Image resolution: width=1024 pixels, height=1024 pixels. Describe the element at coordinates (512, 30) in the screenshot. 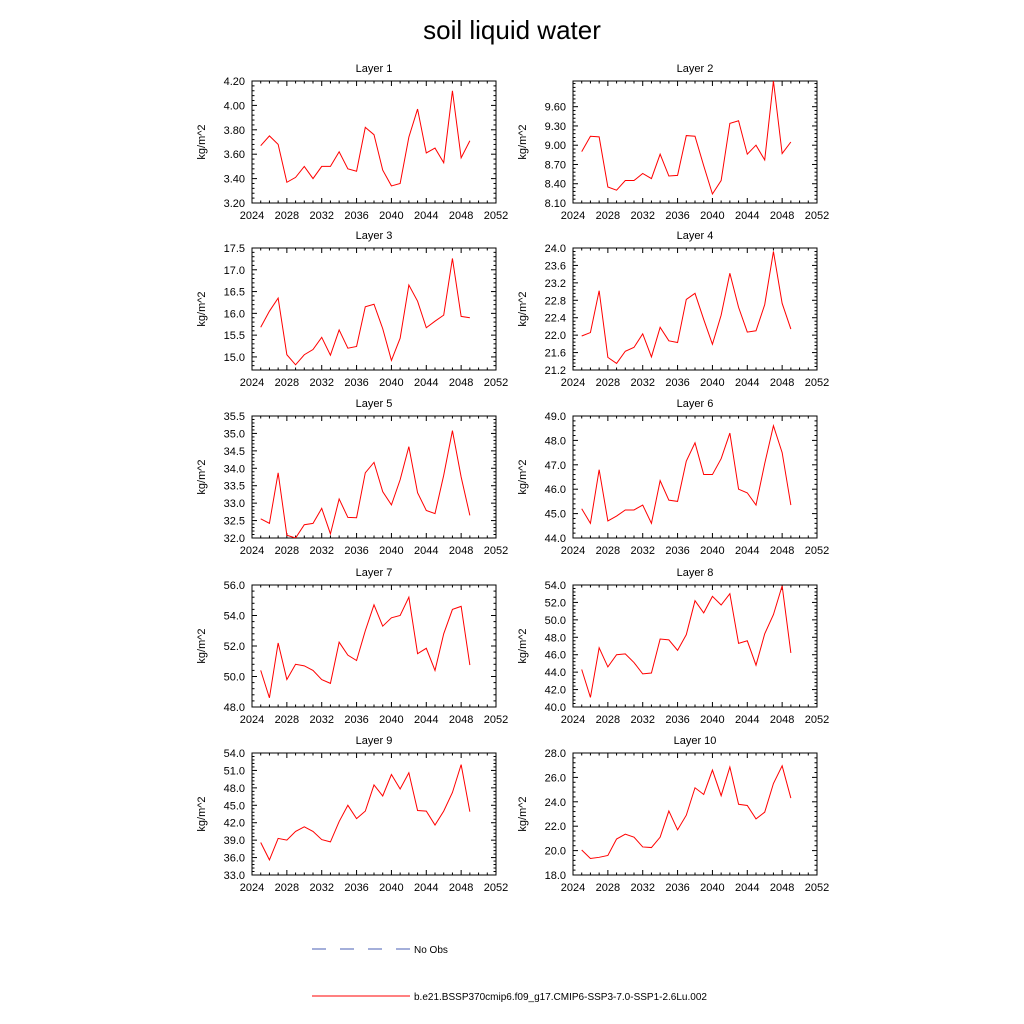

I see `figure-title: soil liquid water` at that location.